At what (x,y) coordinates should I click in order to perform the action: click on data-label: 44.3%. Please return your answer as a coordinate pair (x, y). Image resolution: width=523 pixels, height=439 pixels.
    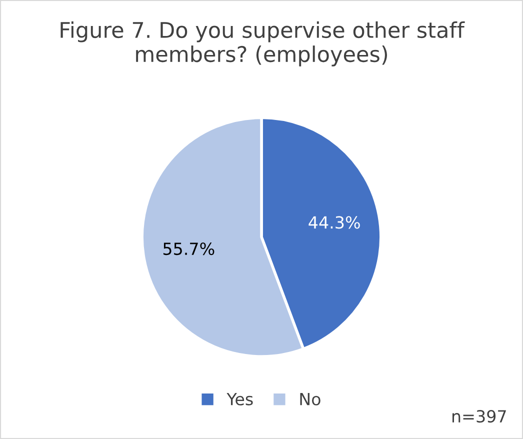
    Looking at the image, I should click on (334, 222).